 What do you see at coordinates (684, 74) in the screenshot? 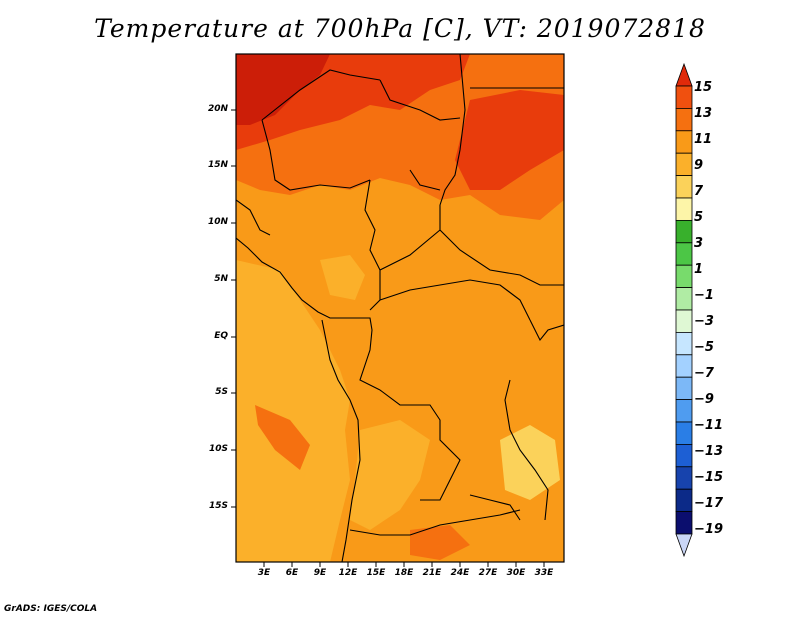
I see `colorbar-top-arrow` at bounding box center [684, 74].